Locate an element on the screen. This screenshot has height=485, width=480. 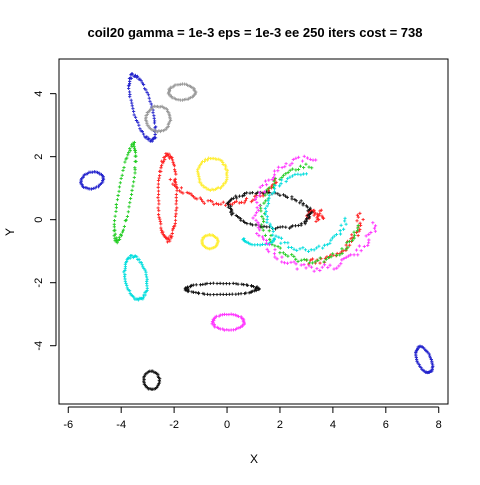
x-tick-label: 8 is located at coordinates (439, 425).